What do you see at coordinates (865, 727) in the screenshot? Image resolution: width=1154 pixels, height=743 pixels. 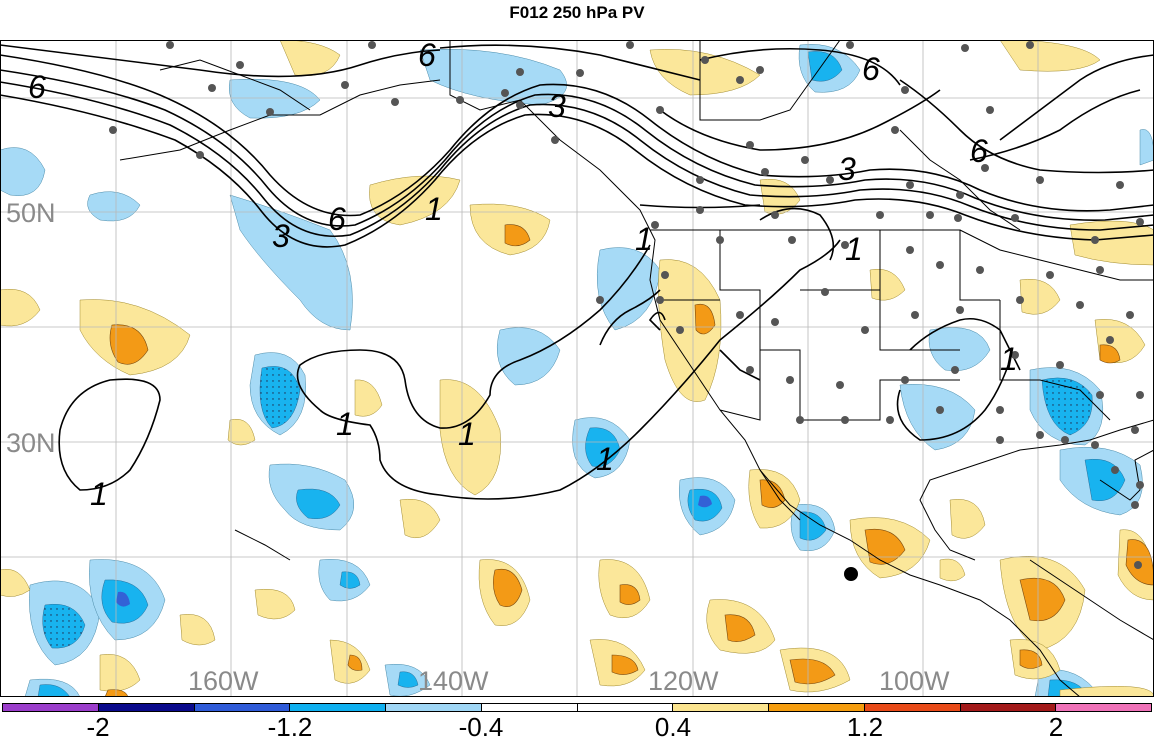 I see `colorbar-tick-label: 1.2` at bounding box center [865, 727].